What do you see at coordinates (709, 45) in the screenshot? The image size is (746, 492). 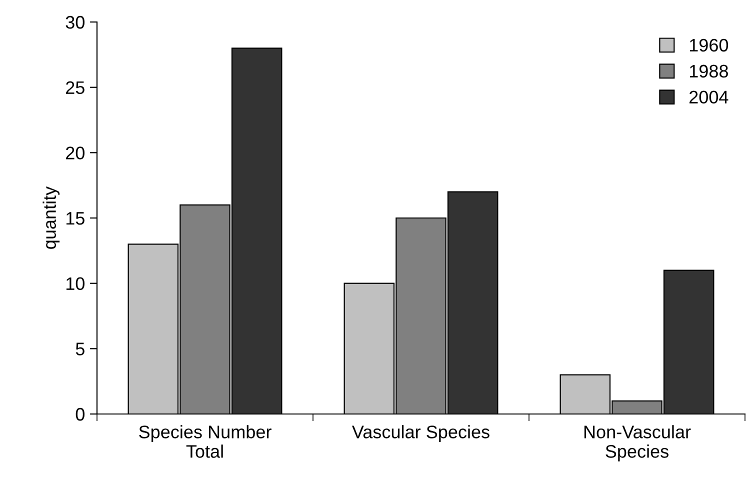 I see `legend-label: 1960` at bounding box center [709, 45].